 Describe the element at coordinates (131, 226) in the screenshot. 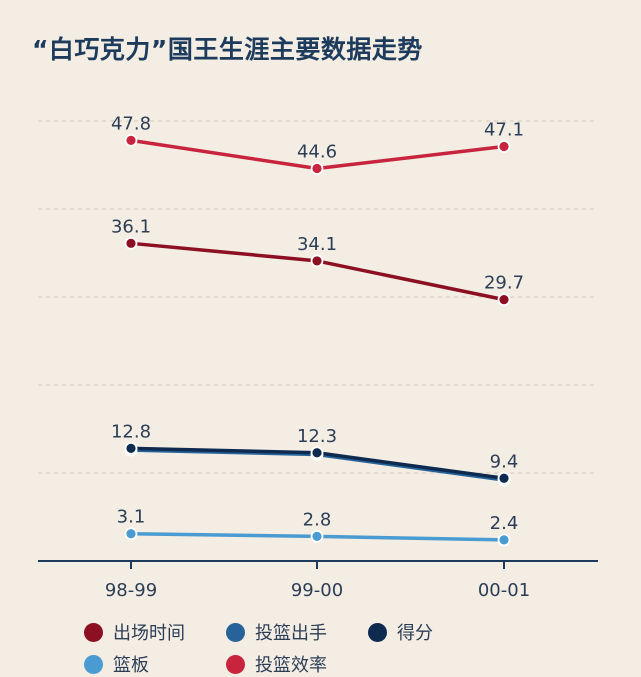

I see `data-label: 36.1` at that location.